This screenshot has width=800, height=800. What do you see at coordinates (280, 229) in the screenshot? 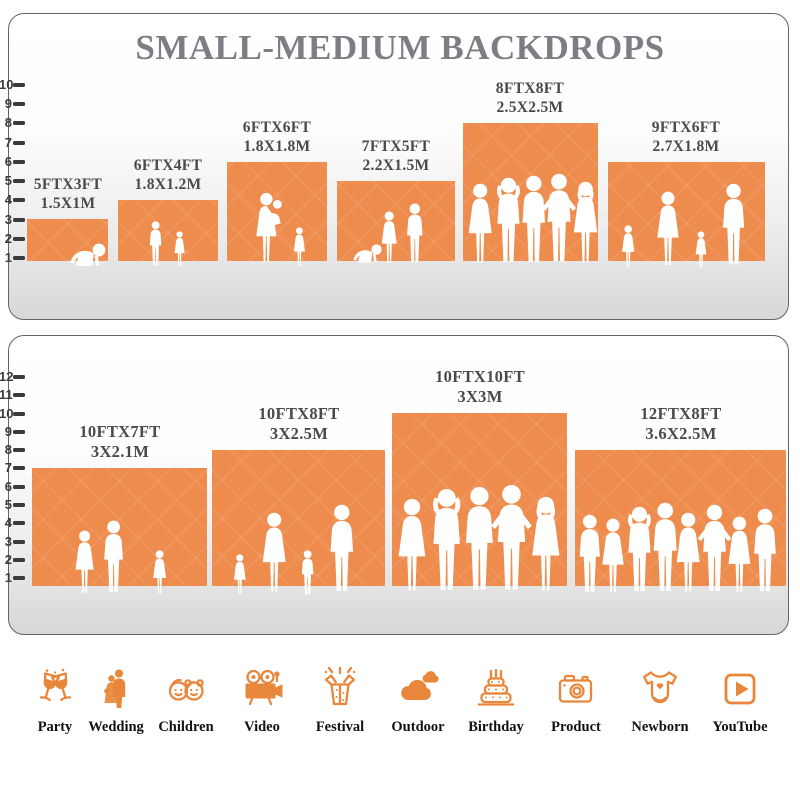
I see `figures-mother-baby-girl` at bounding box center [280, 229].